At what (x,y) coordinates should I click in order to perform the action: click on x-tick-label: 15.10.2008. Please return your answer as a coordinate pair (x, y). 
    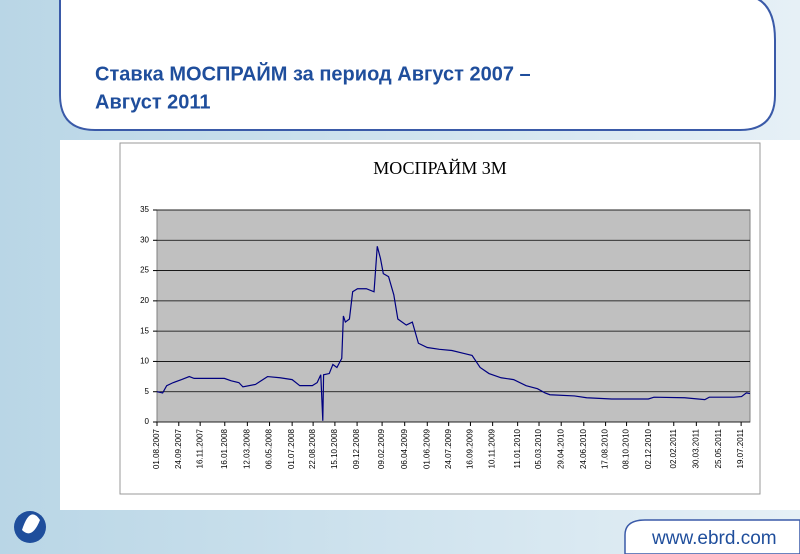
    Looking at the image, I should click on (334, 448).